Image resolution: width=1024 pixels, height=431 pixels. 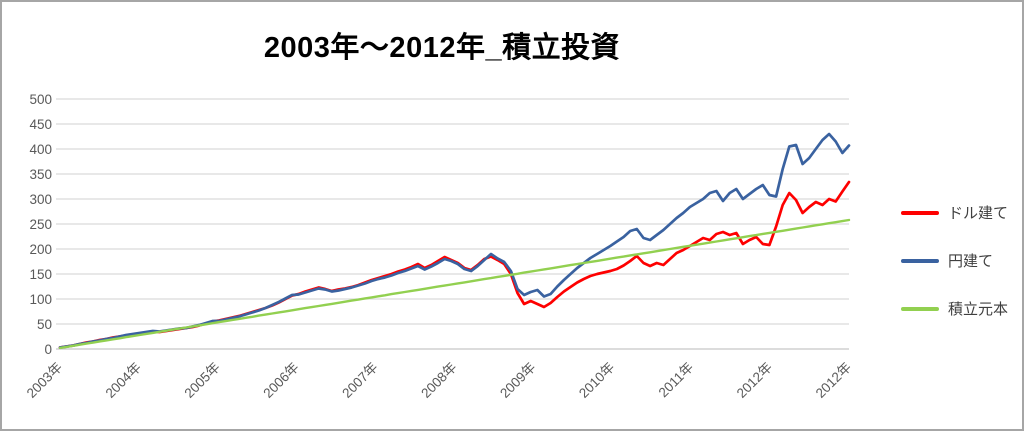 I want to click on legend-item-dollar: ドル建て, so click(x=954, y=212).